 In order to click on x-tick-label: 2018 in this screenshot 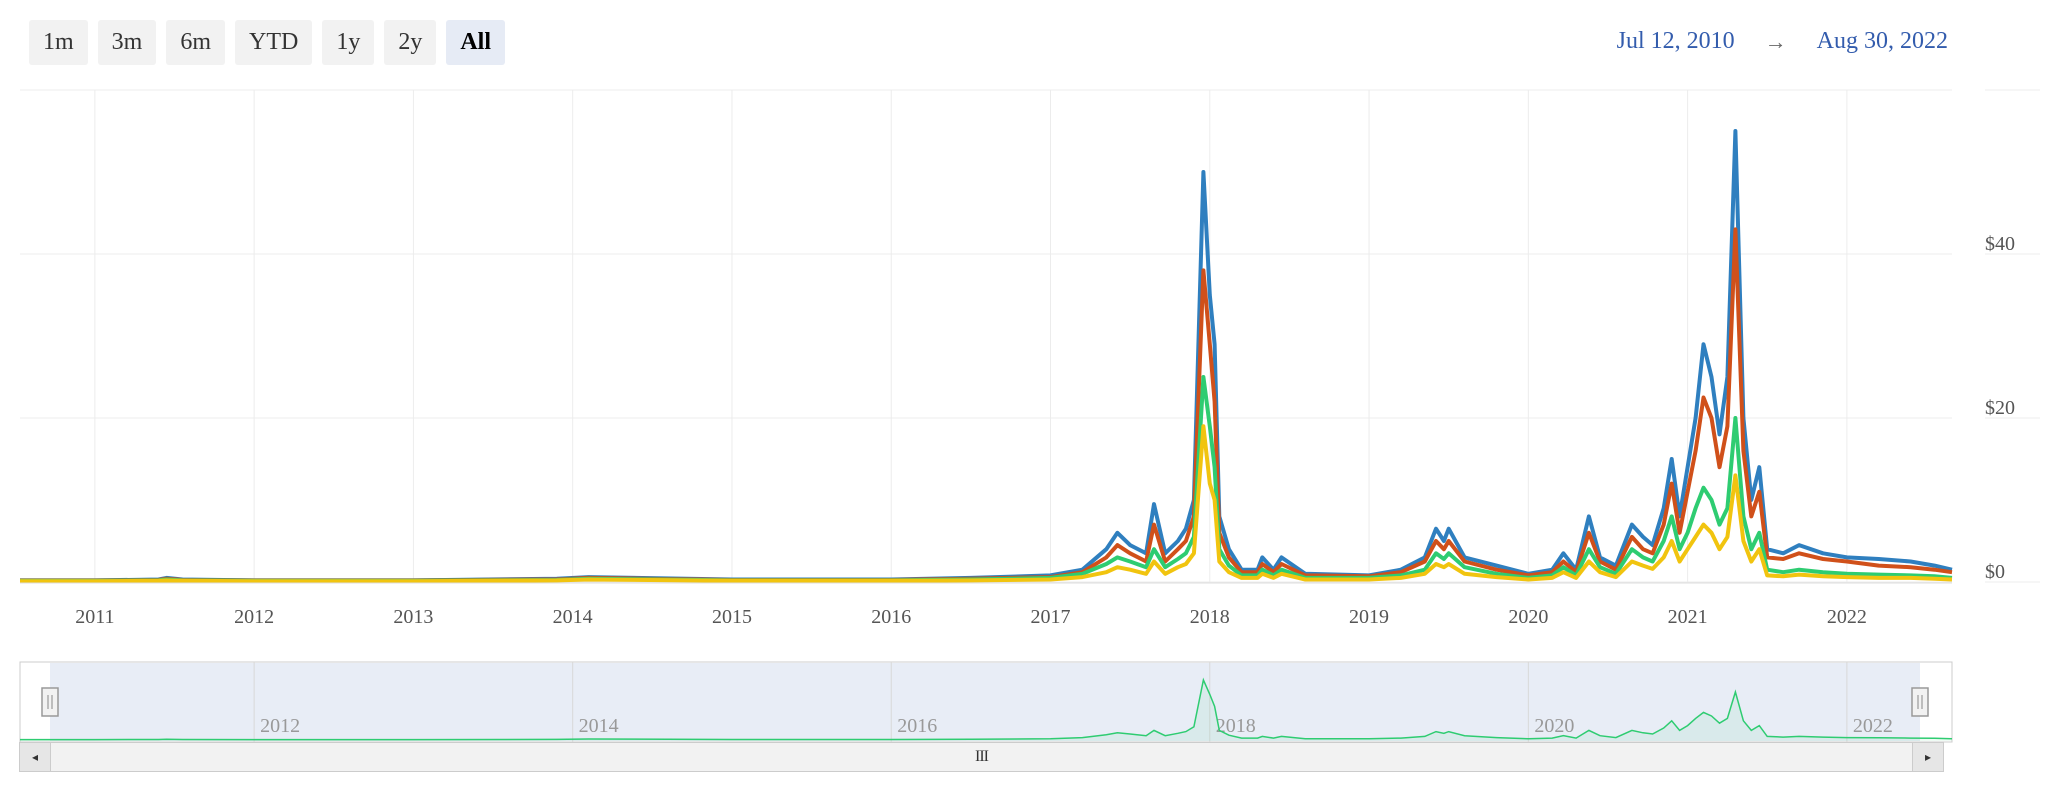, I will do `click(1210, 617)`.